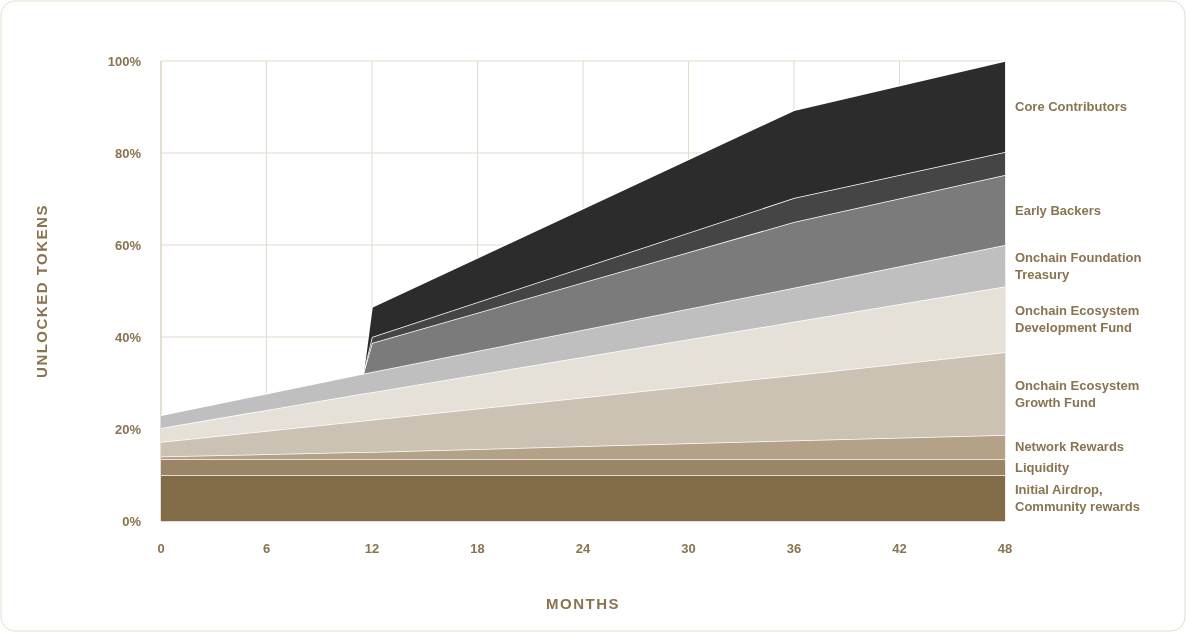 The image size is (1186, 632). Describe the element at coordinates (688, 548) in the screenshot. I see `x-tick-label: 30` at that location.